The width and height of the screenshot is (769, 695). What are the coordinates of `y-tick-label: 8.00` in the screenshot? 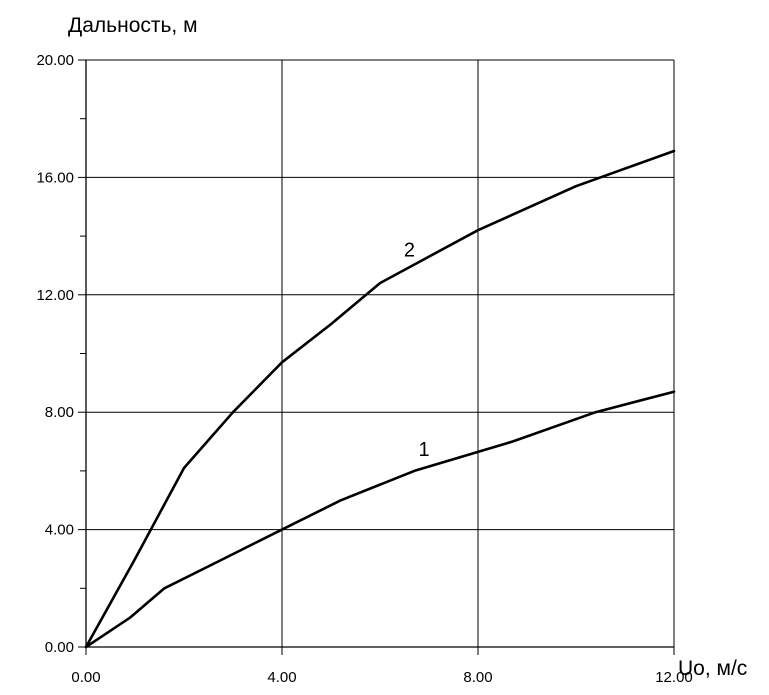 It's located at (59, 412).